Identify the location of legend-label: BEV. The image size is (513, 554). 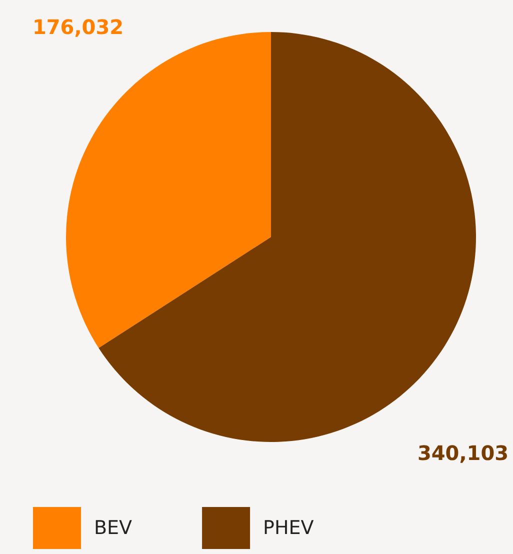
(113, 528).